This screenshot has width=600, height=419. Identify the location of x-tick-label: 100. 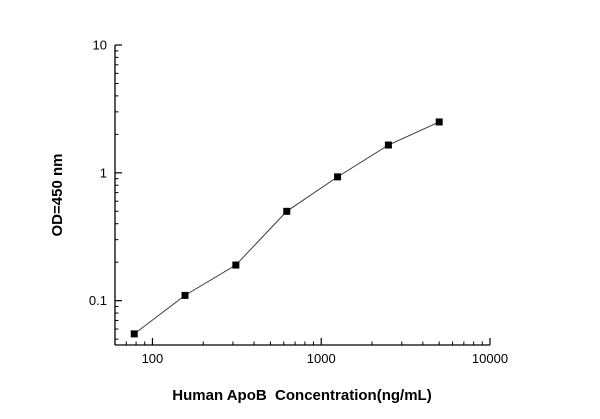
(153, 358).